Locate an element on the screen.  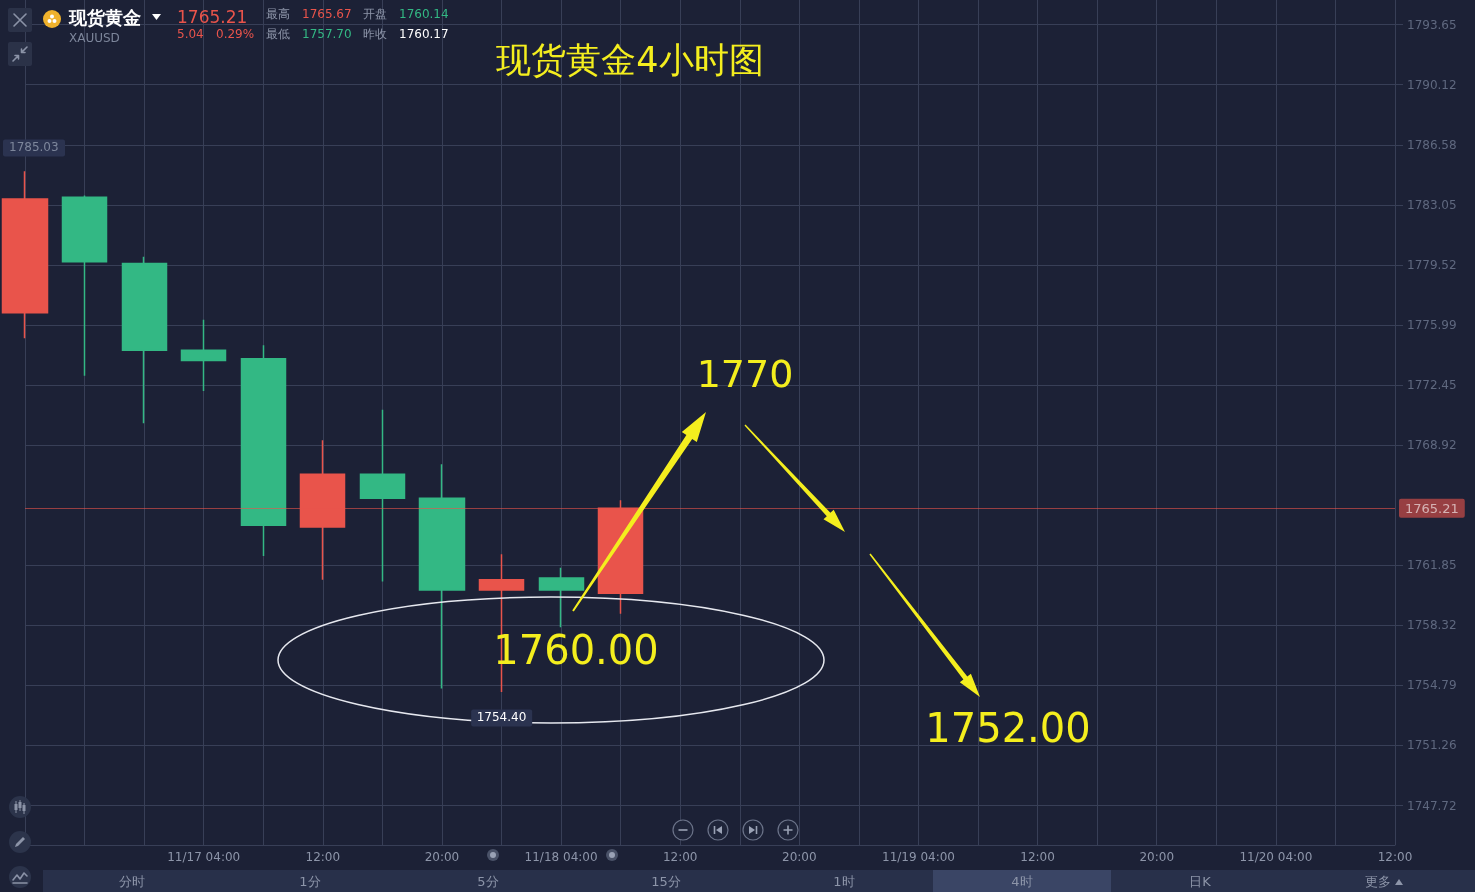
annotation: 0.29% is located at coordinates (235, 34).